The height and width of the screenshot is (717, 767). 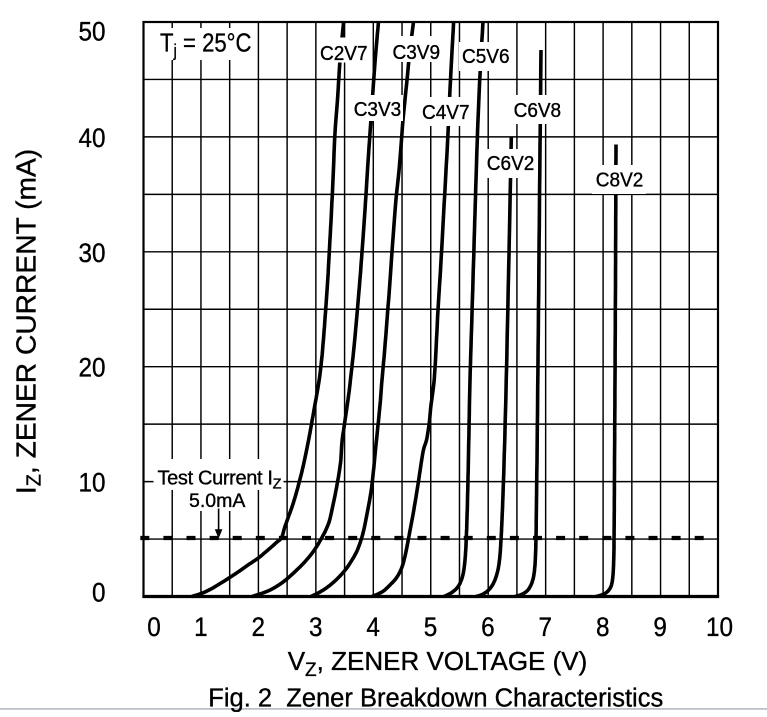 I want to click on svg-text: 2, so click(x=259, y=627).